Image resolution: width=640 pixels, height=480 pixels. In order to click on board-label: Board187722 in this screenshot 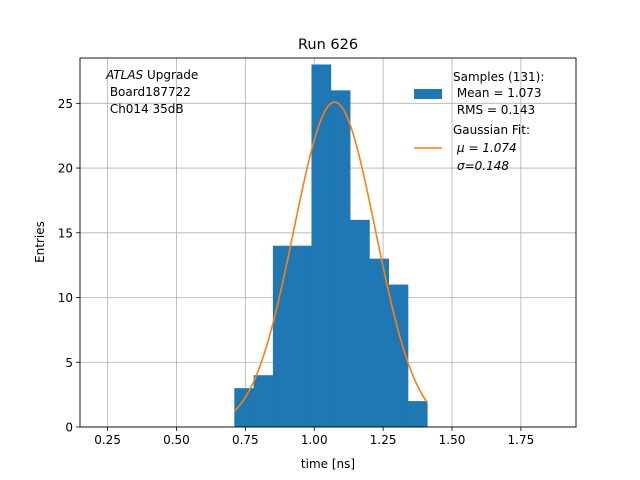, I will do `click(148, 92)`.